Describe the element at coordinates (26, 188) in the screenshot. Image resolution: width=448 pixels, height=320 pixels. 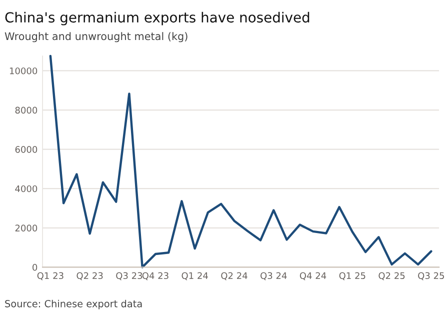
I see `y-tick-label: 4000` at that location.